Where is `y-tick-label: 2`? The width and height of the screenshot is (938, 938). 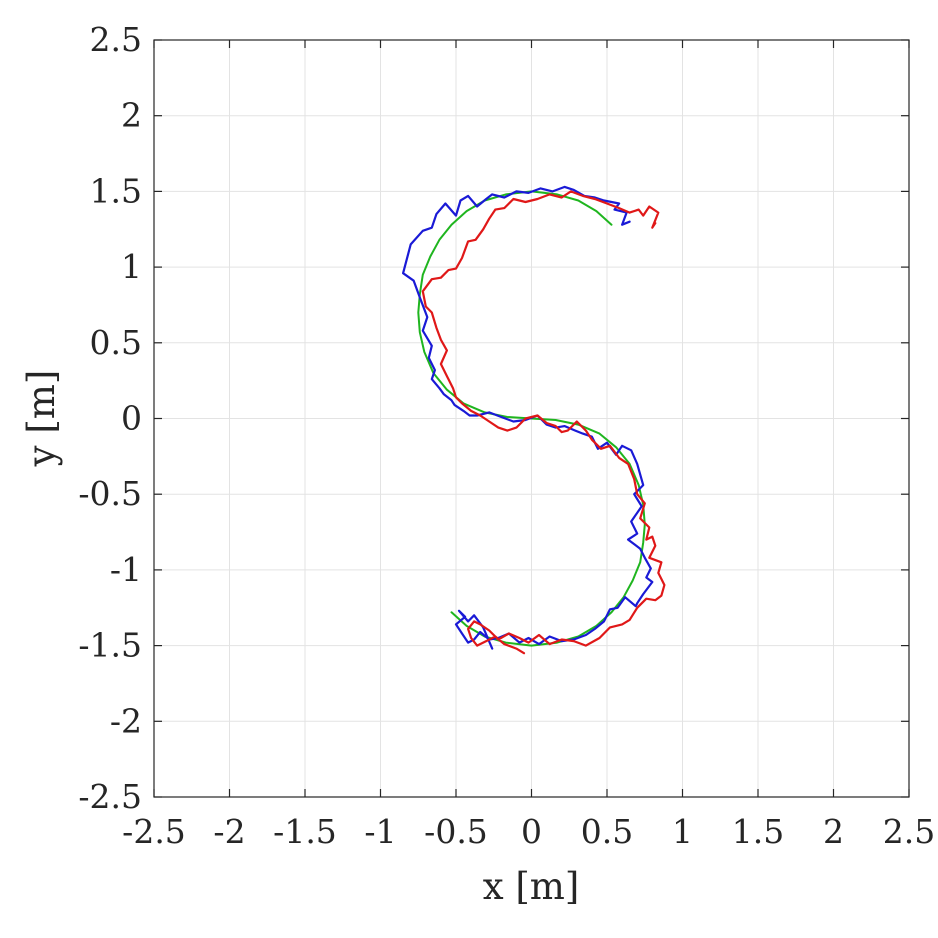 y-tick-label: 2 is located at coordinates (131, 115).